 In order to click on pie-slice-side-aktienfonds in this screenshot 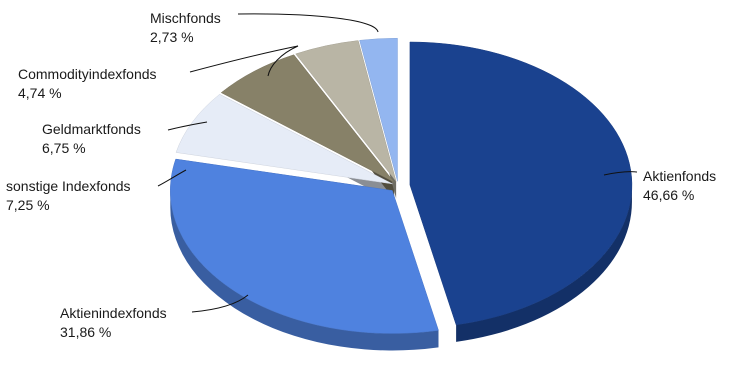, I will do `click(544, 263)`.